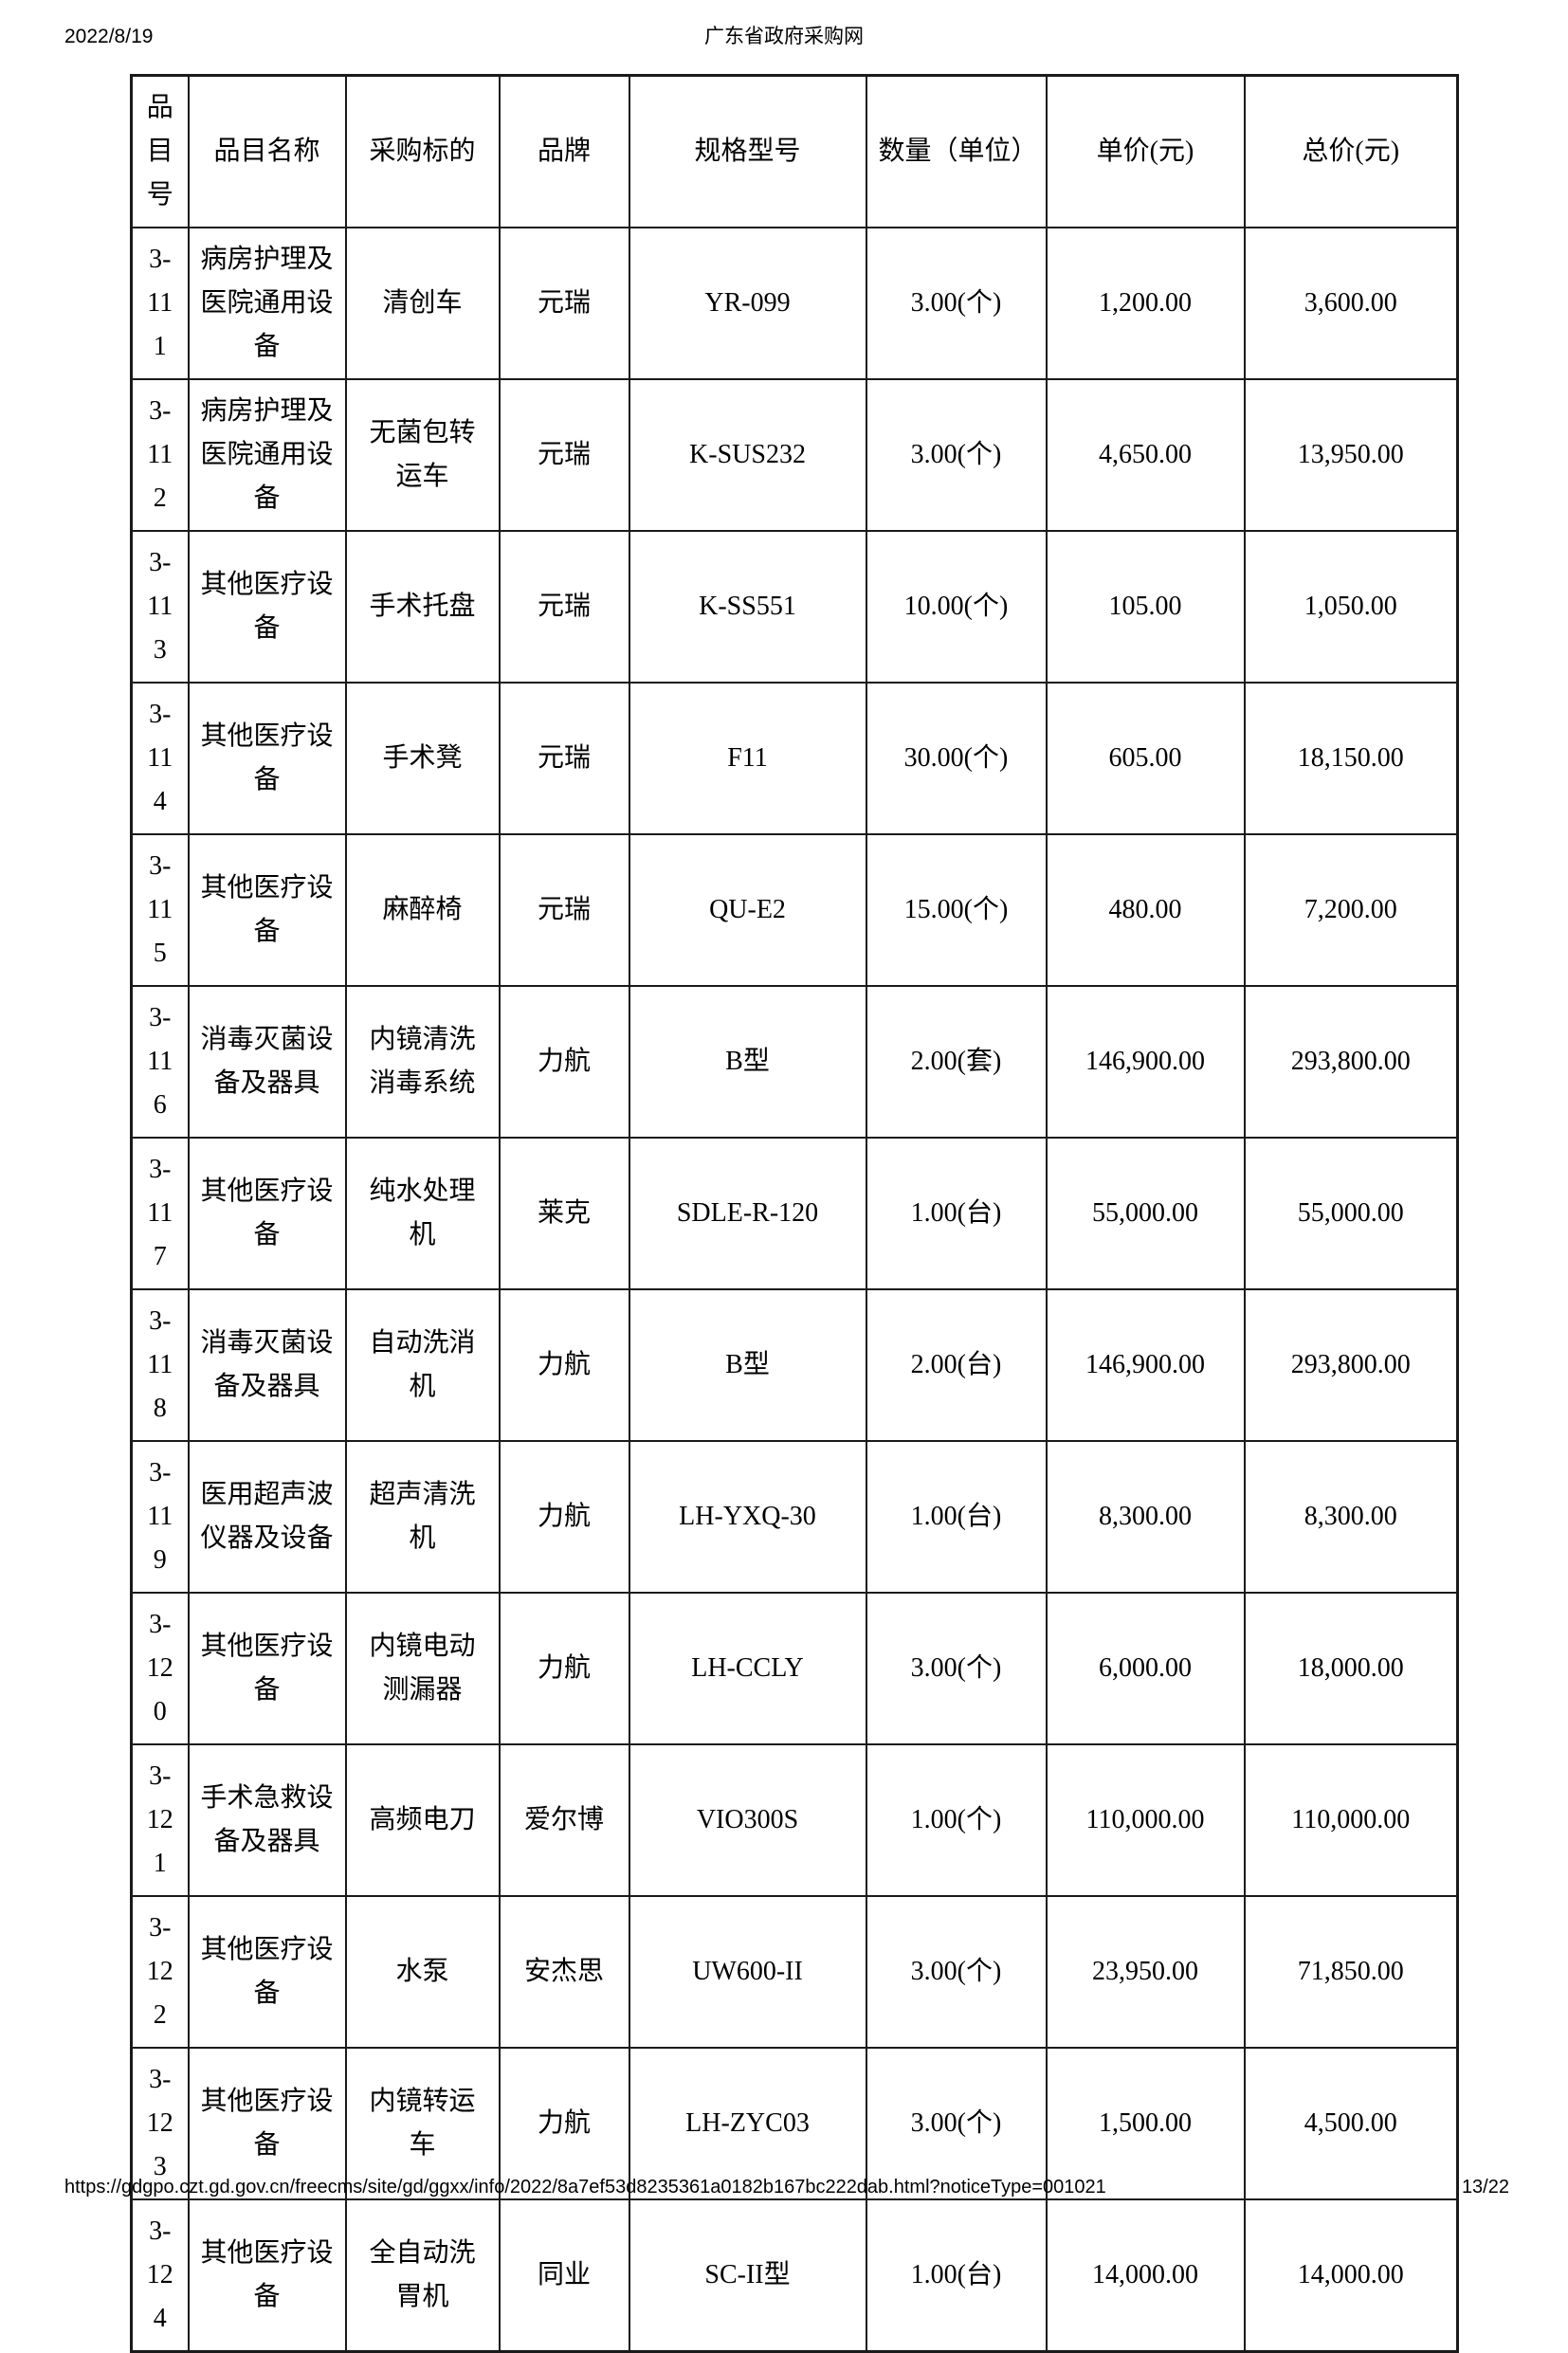 The height and width of the screenshot is (2353, 1568). What do you see at coordinates (747, 1820) in the screenshot?
I see `cell-model: VIO300S` at bounding box center [747, 1820].